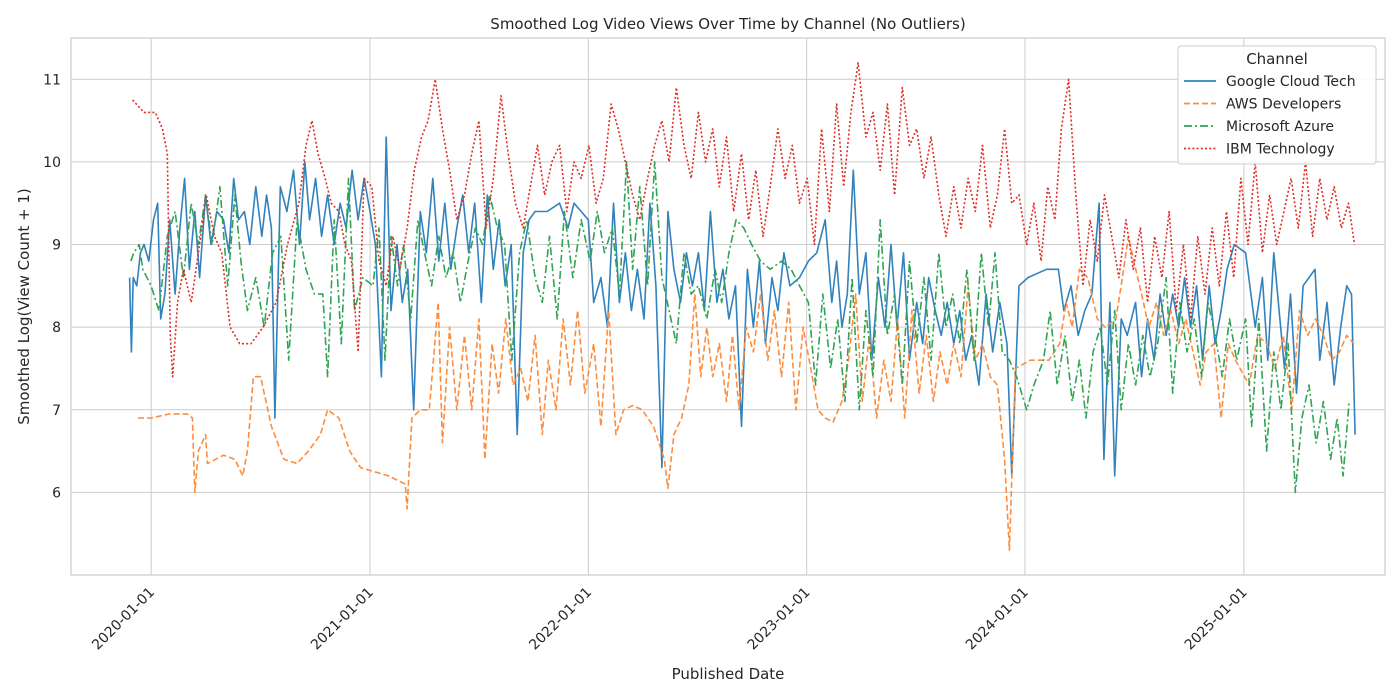 This screenshot has height=700, width=1400. I want to click on legend-title: Channel, so click(1277, 59).